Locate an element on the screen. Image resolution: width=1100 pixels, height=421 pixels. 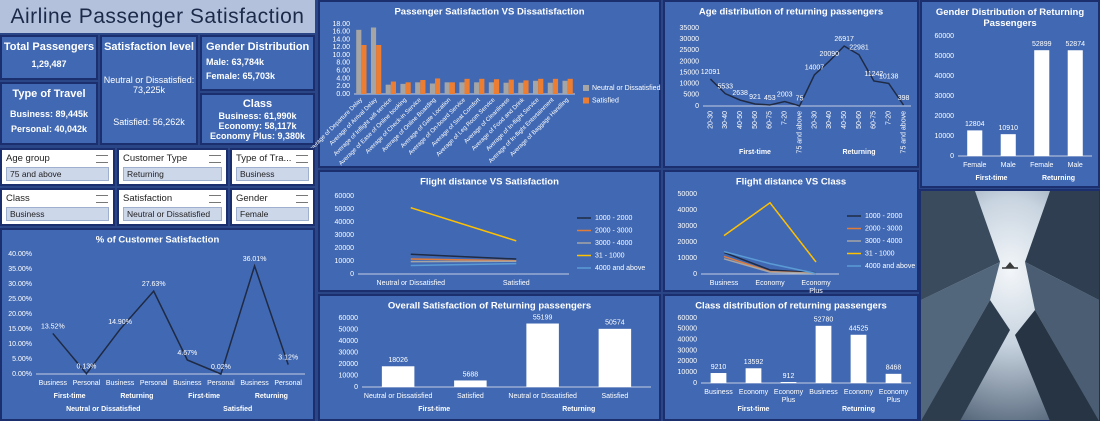
data-label: 14007 is located at coordinates (815, 68).